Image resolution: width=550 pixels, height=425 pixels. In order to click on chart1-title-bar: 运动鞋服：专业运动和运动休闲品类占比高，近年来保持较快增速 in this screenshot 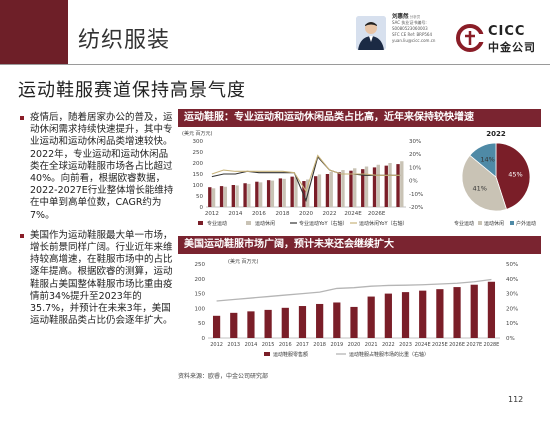, I will do `click(359, 118)`.